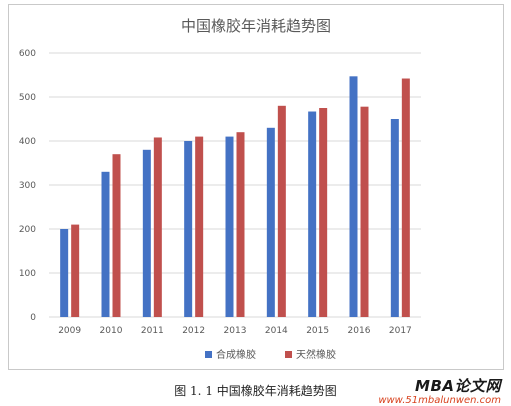 Image resolution: width=511 pixels, height=406 pixels. I want to click on bar-natural-2012, so click(199, 226).